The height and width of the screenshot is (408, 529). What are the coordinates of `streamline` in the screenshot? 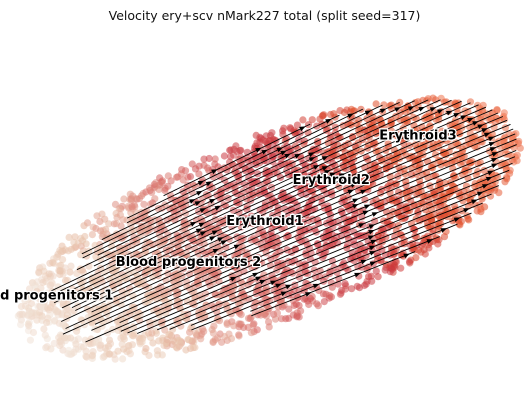 It's located at (324, 277).